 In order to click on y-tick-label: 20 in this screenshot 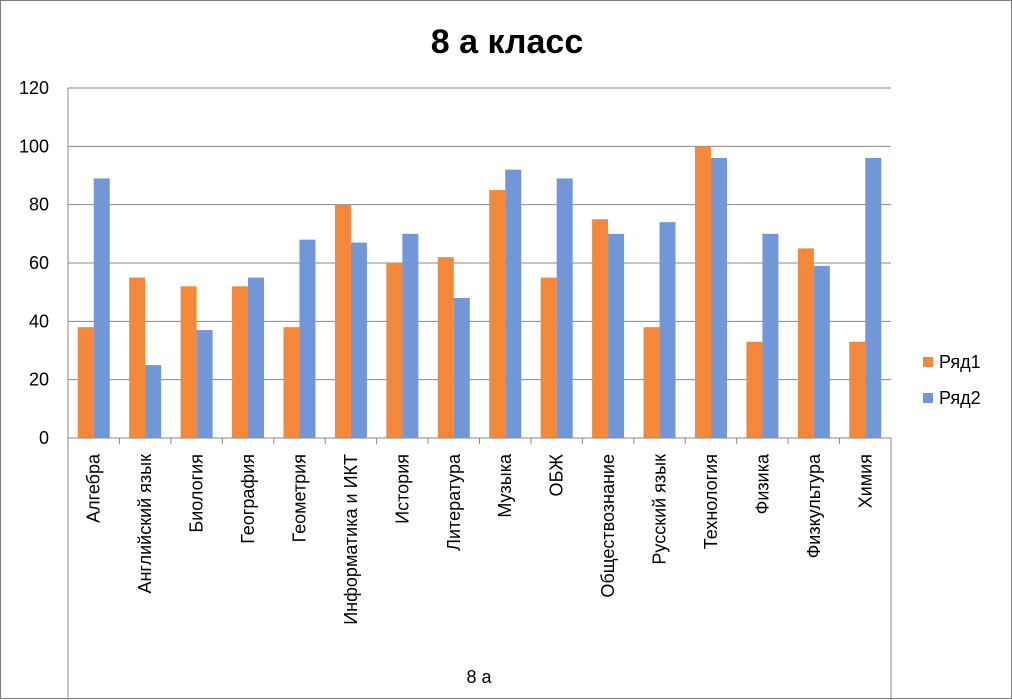, I will do `click(39, 380)`.